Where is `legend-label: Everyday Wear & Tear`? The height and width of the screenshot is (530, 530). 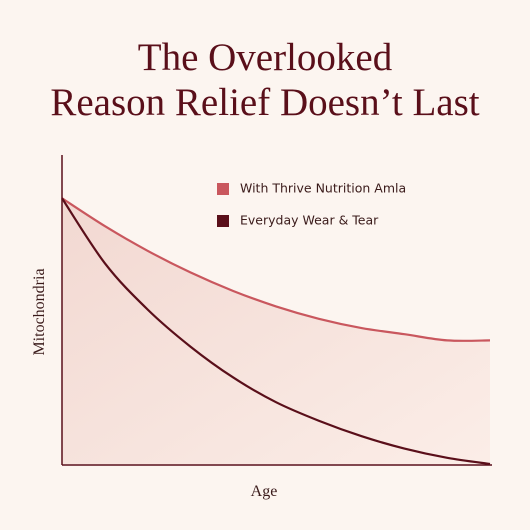
legend-label: Everyday Wear & Tear is located at coordinates (309, 220).